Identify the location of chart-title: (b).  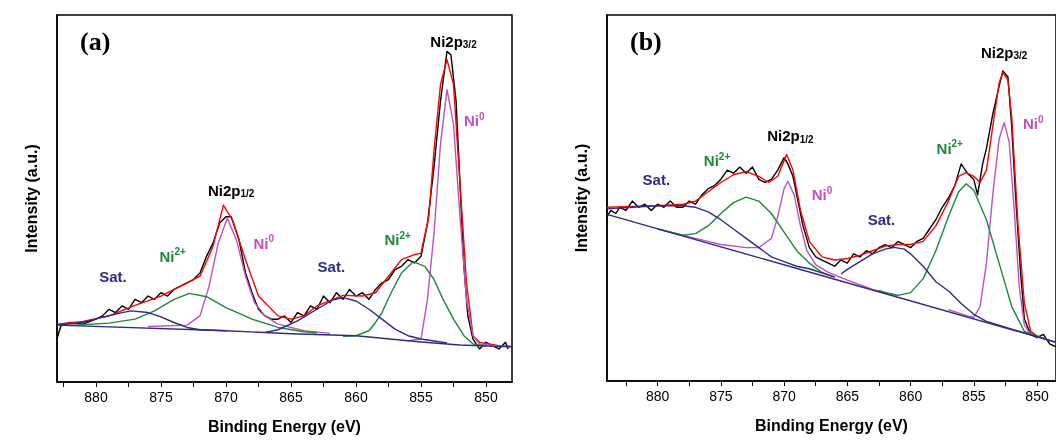
(646, 41).